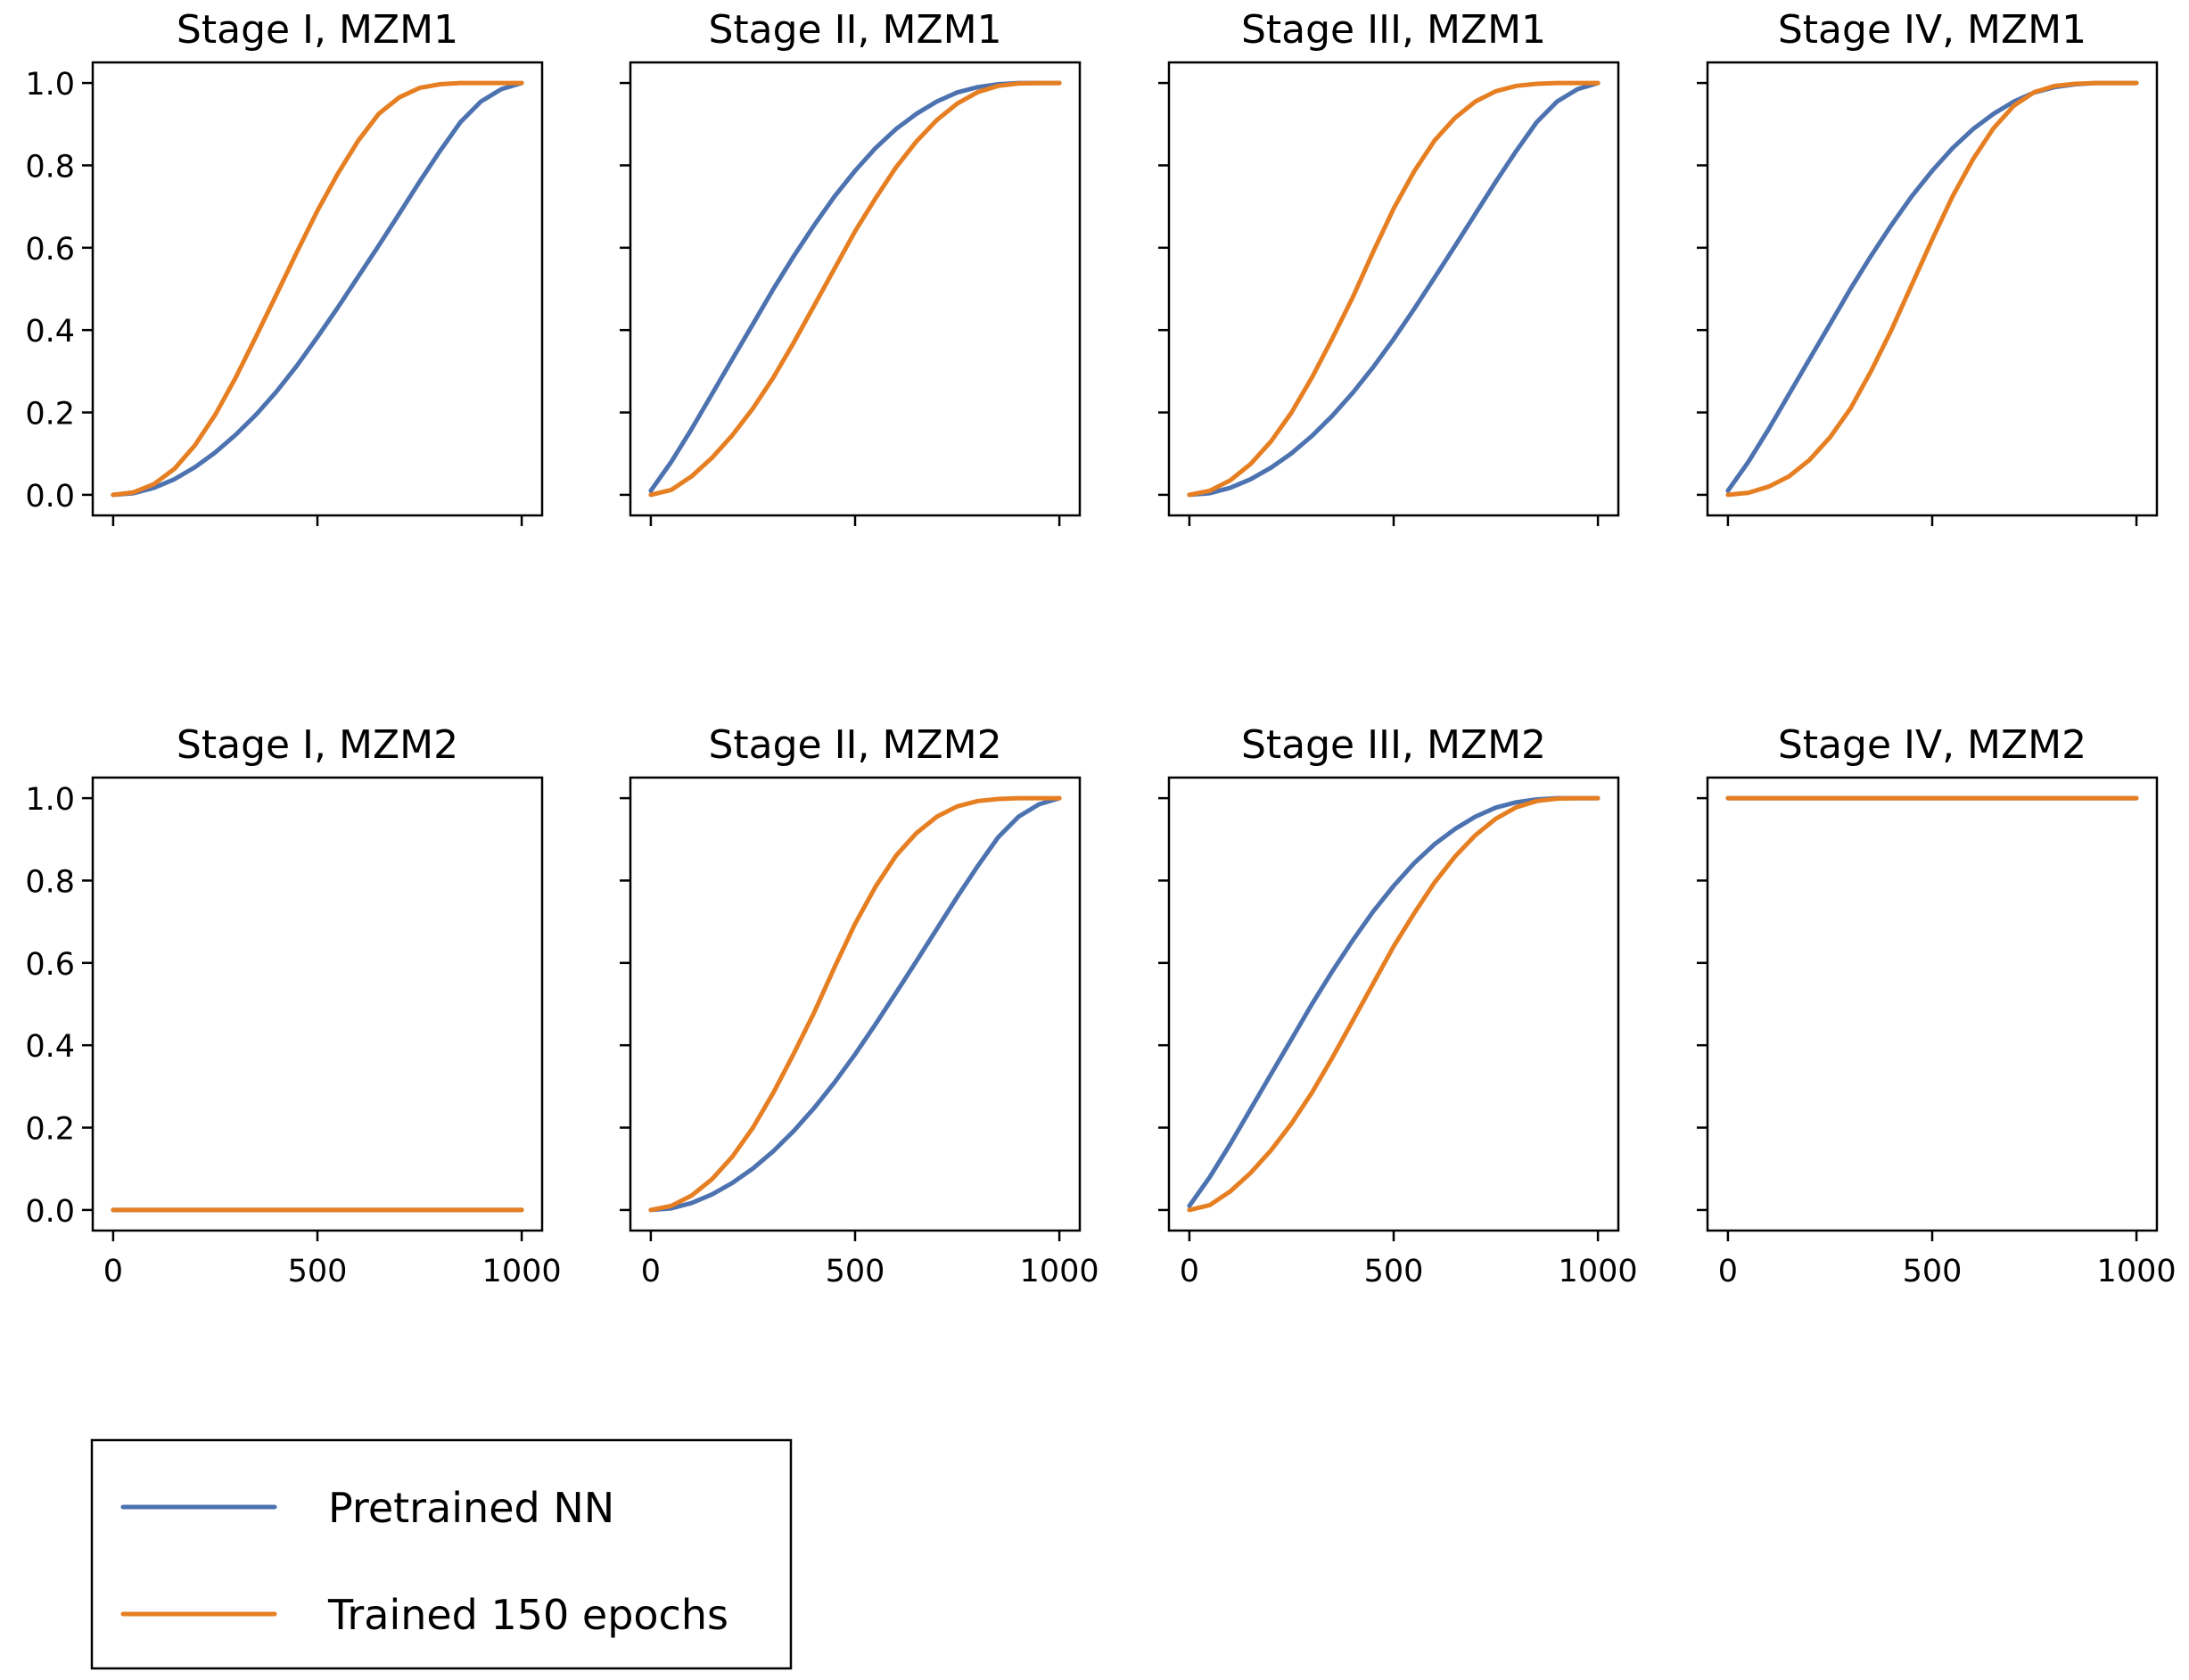  I want to click on subplot-7: Stage III, MZM2 0 500 1000, so click(1398, 1005).